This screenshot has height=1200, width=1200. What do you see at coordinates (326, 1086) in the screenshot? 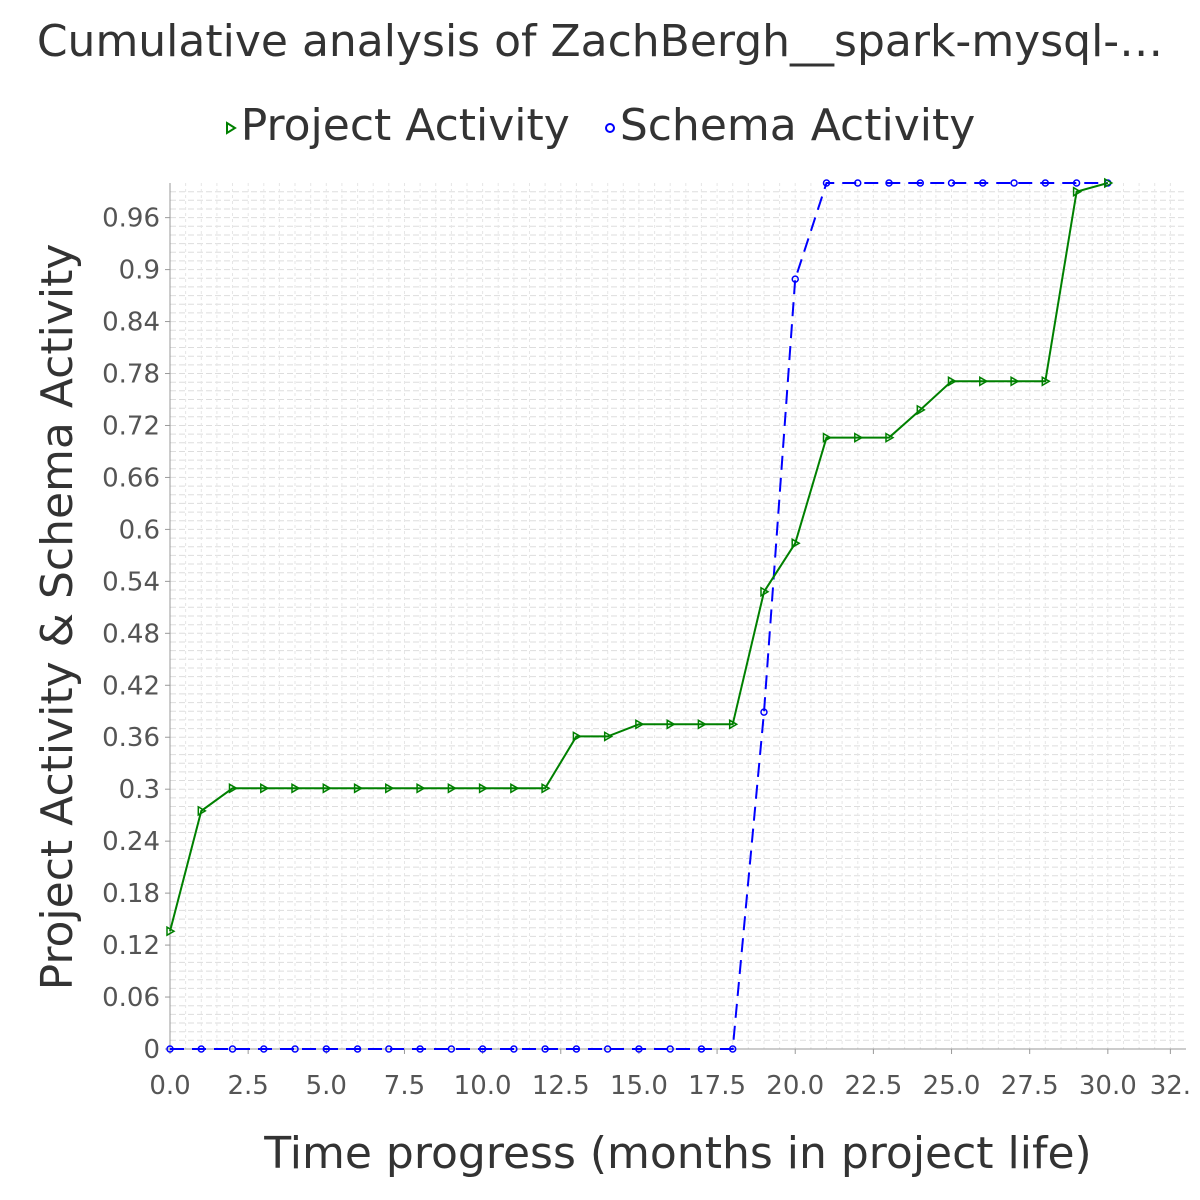
I see `x-tick-label: 5.0` at bounding box center [326, 1086].